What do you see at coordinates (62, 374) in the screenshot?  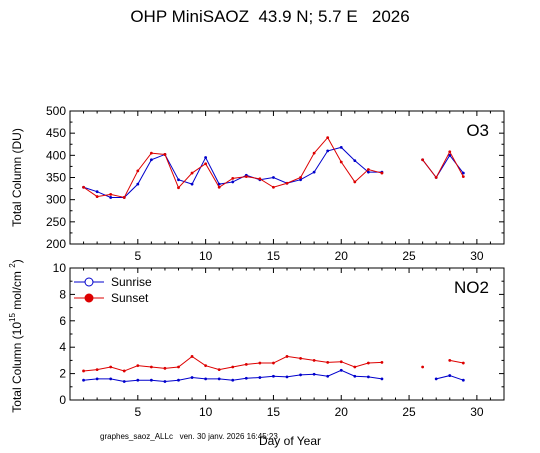 I see `y-tick-label: 2` at bounding box center [62, 374].